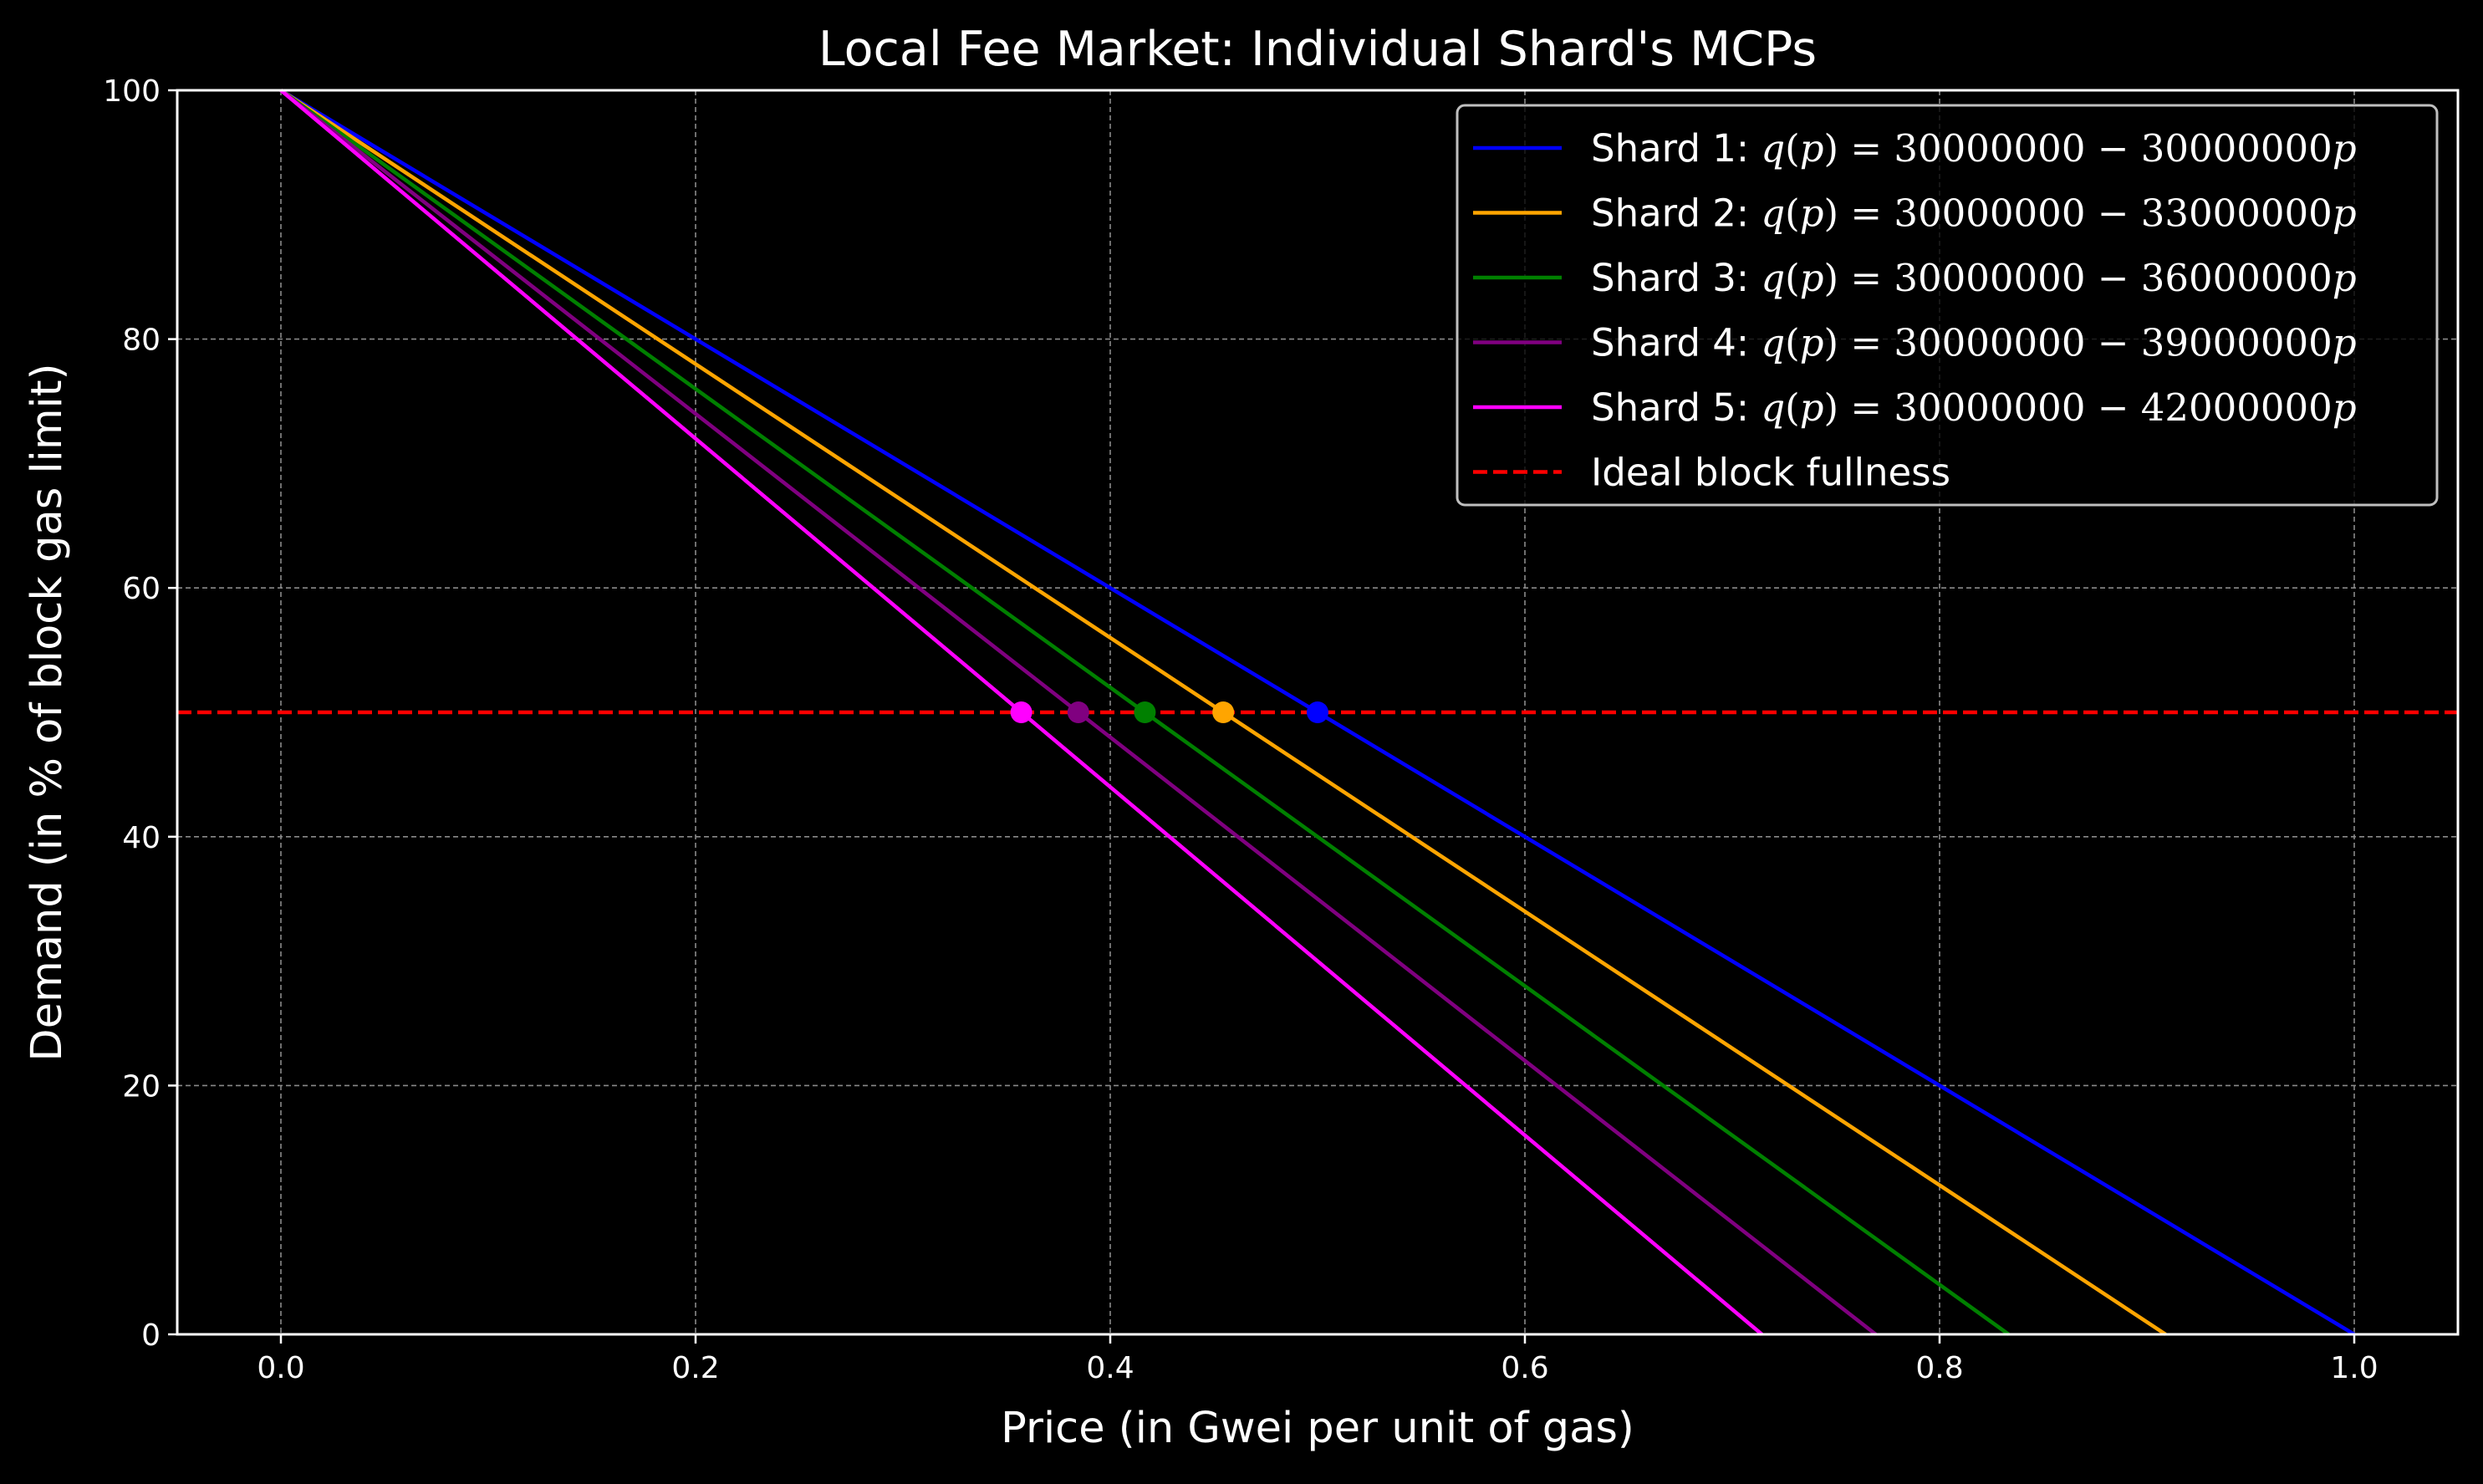 This screenshot has width=2483, height=1484. I want to click on x-tick-label: 0.8, so click(1939, 1368).